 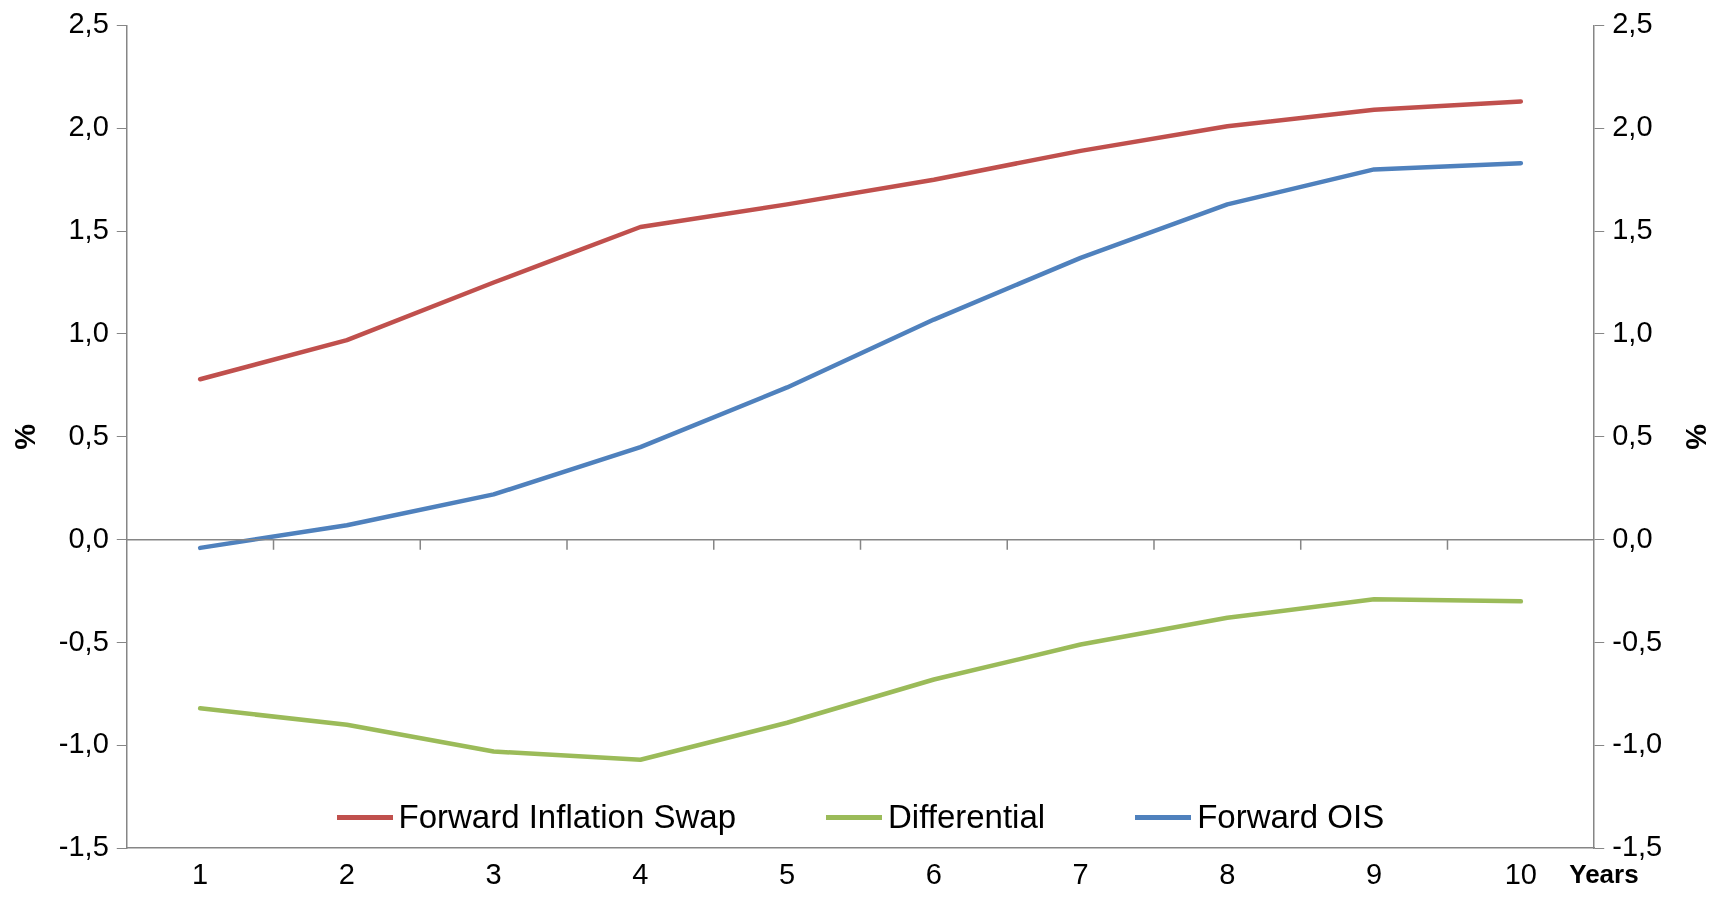 What do you see at coordinates (88, 331) in the screenshot?
I see `y-tick-label: 1,0` at bounding box center [88, 331].